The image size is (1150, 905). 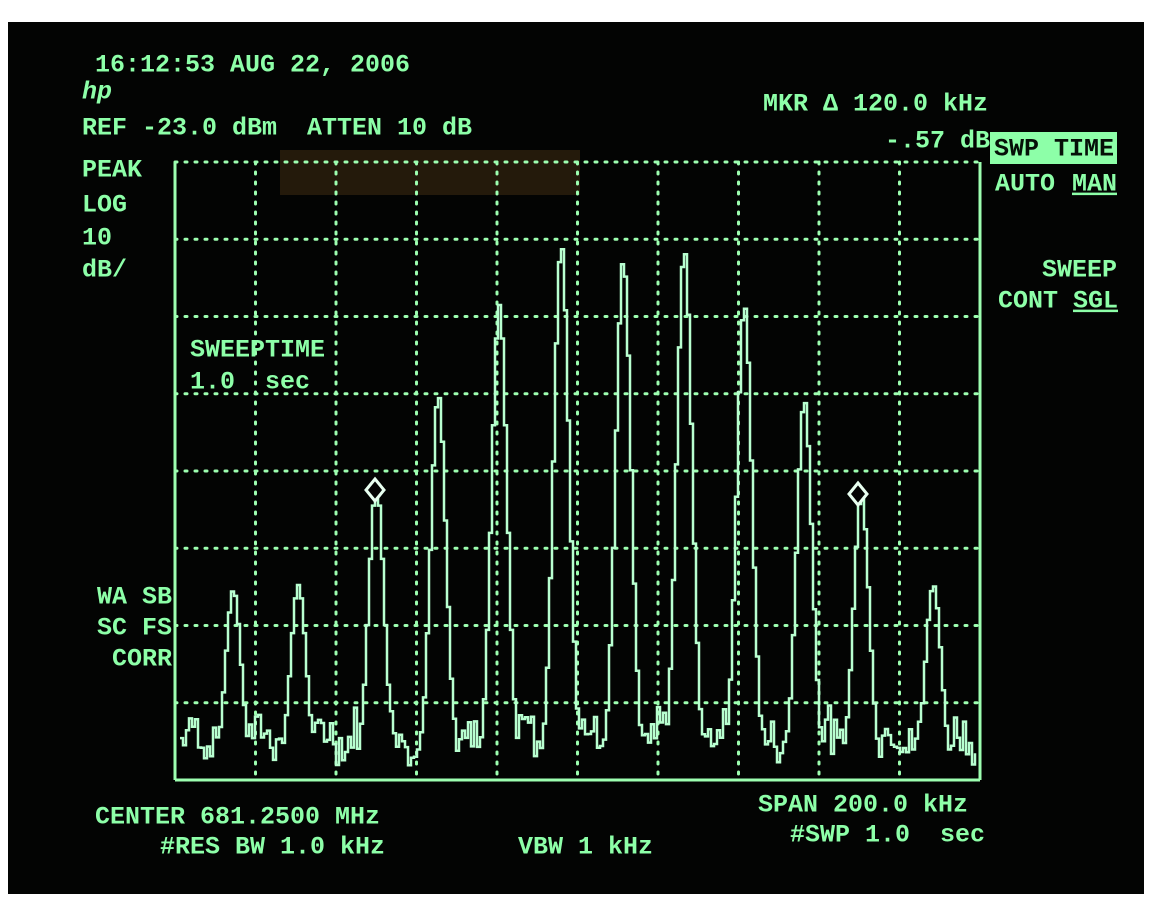 What do you see at coordinates (1028, 301) in the screenshot?
I see `softkey-option: CONT` at bounding box center [1028, 301].